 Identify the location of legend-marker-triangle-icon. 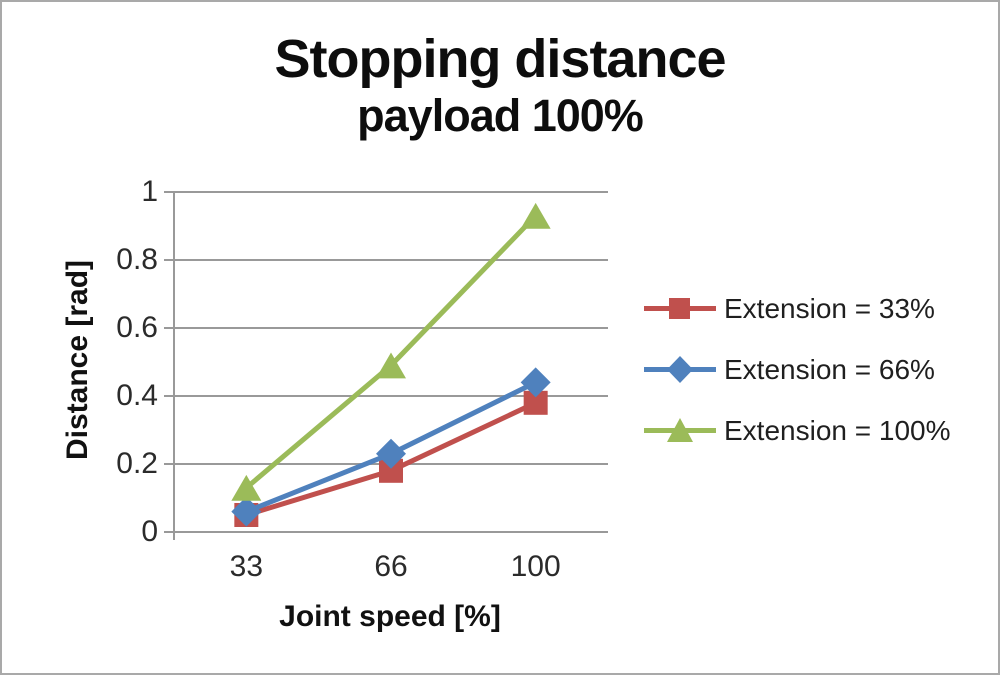
(680, 430).